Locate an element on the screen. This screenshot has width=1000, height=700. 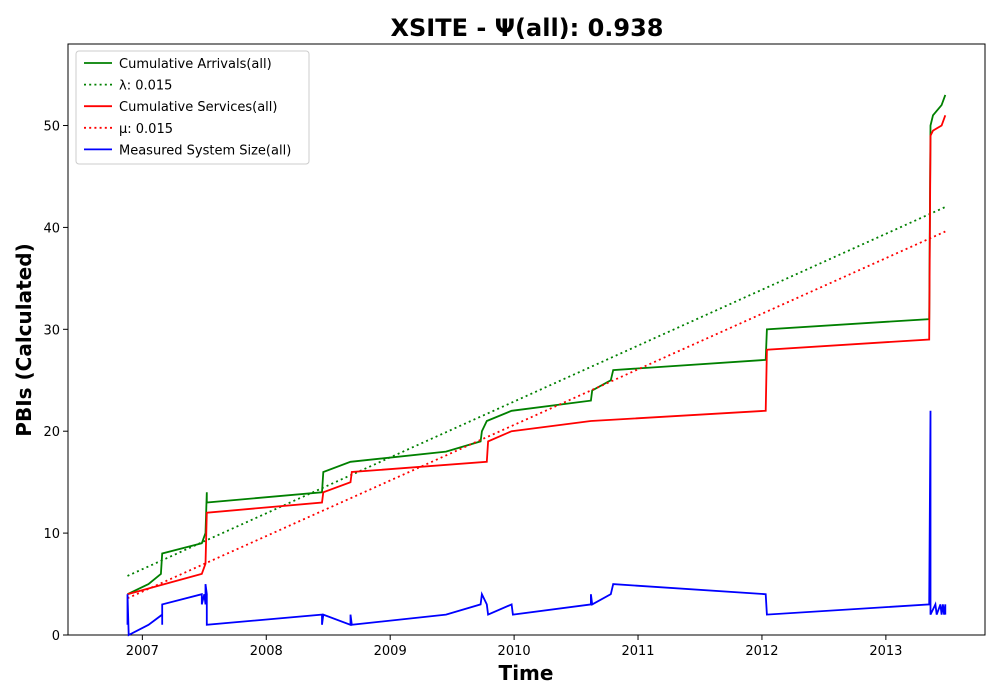
x-tick-label: 2008 is located at coordinates (266, 651).